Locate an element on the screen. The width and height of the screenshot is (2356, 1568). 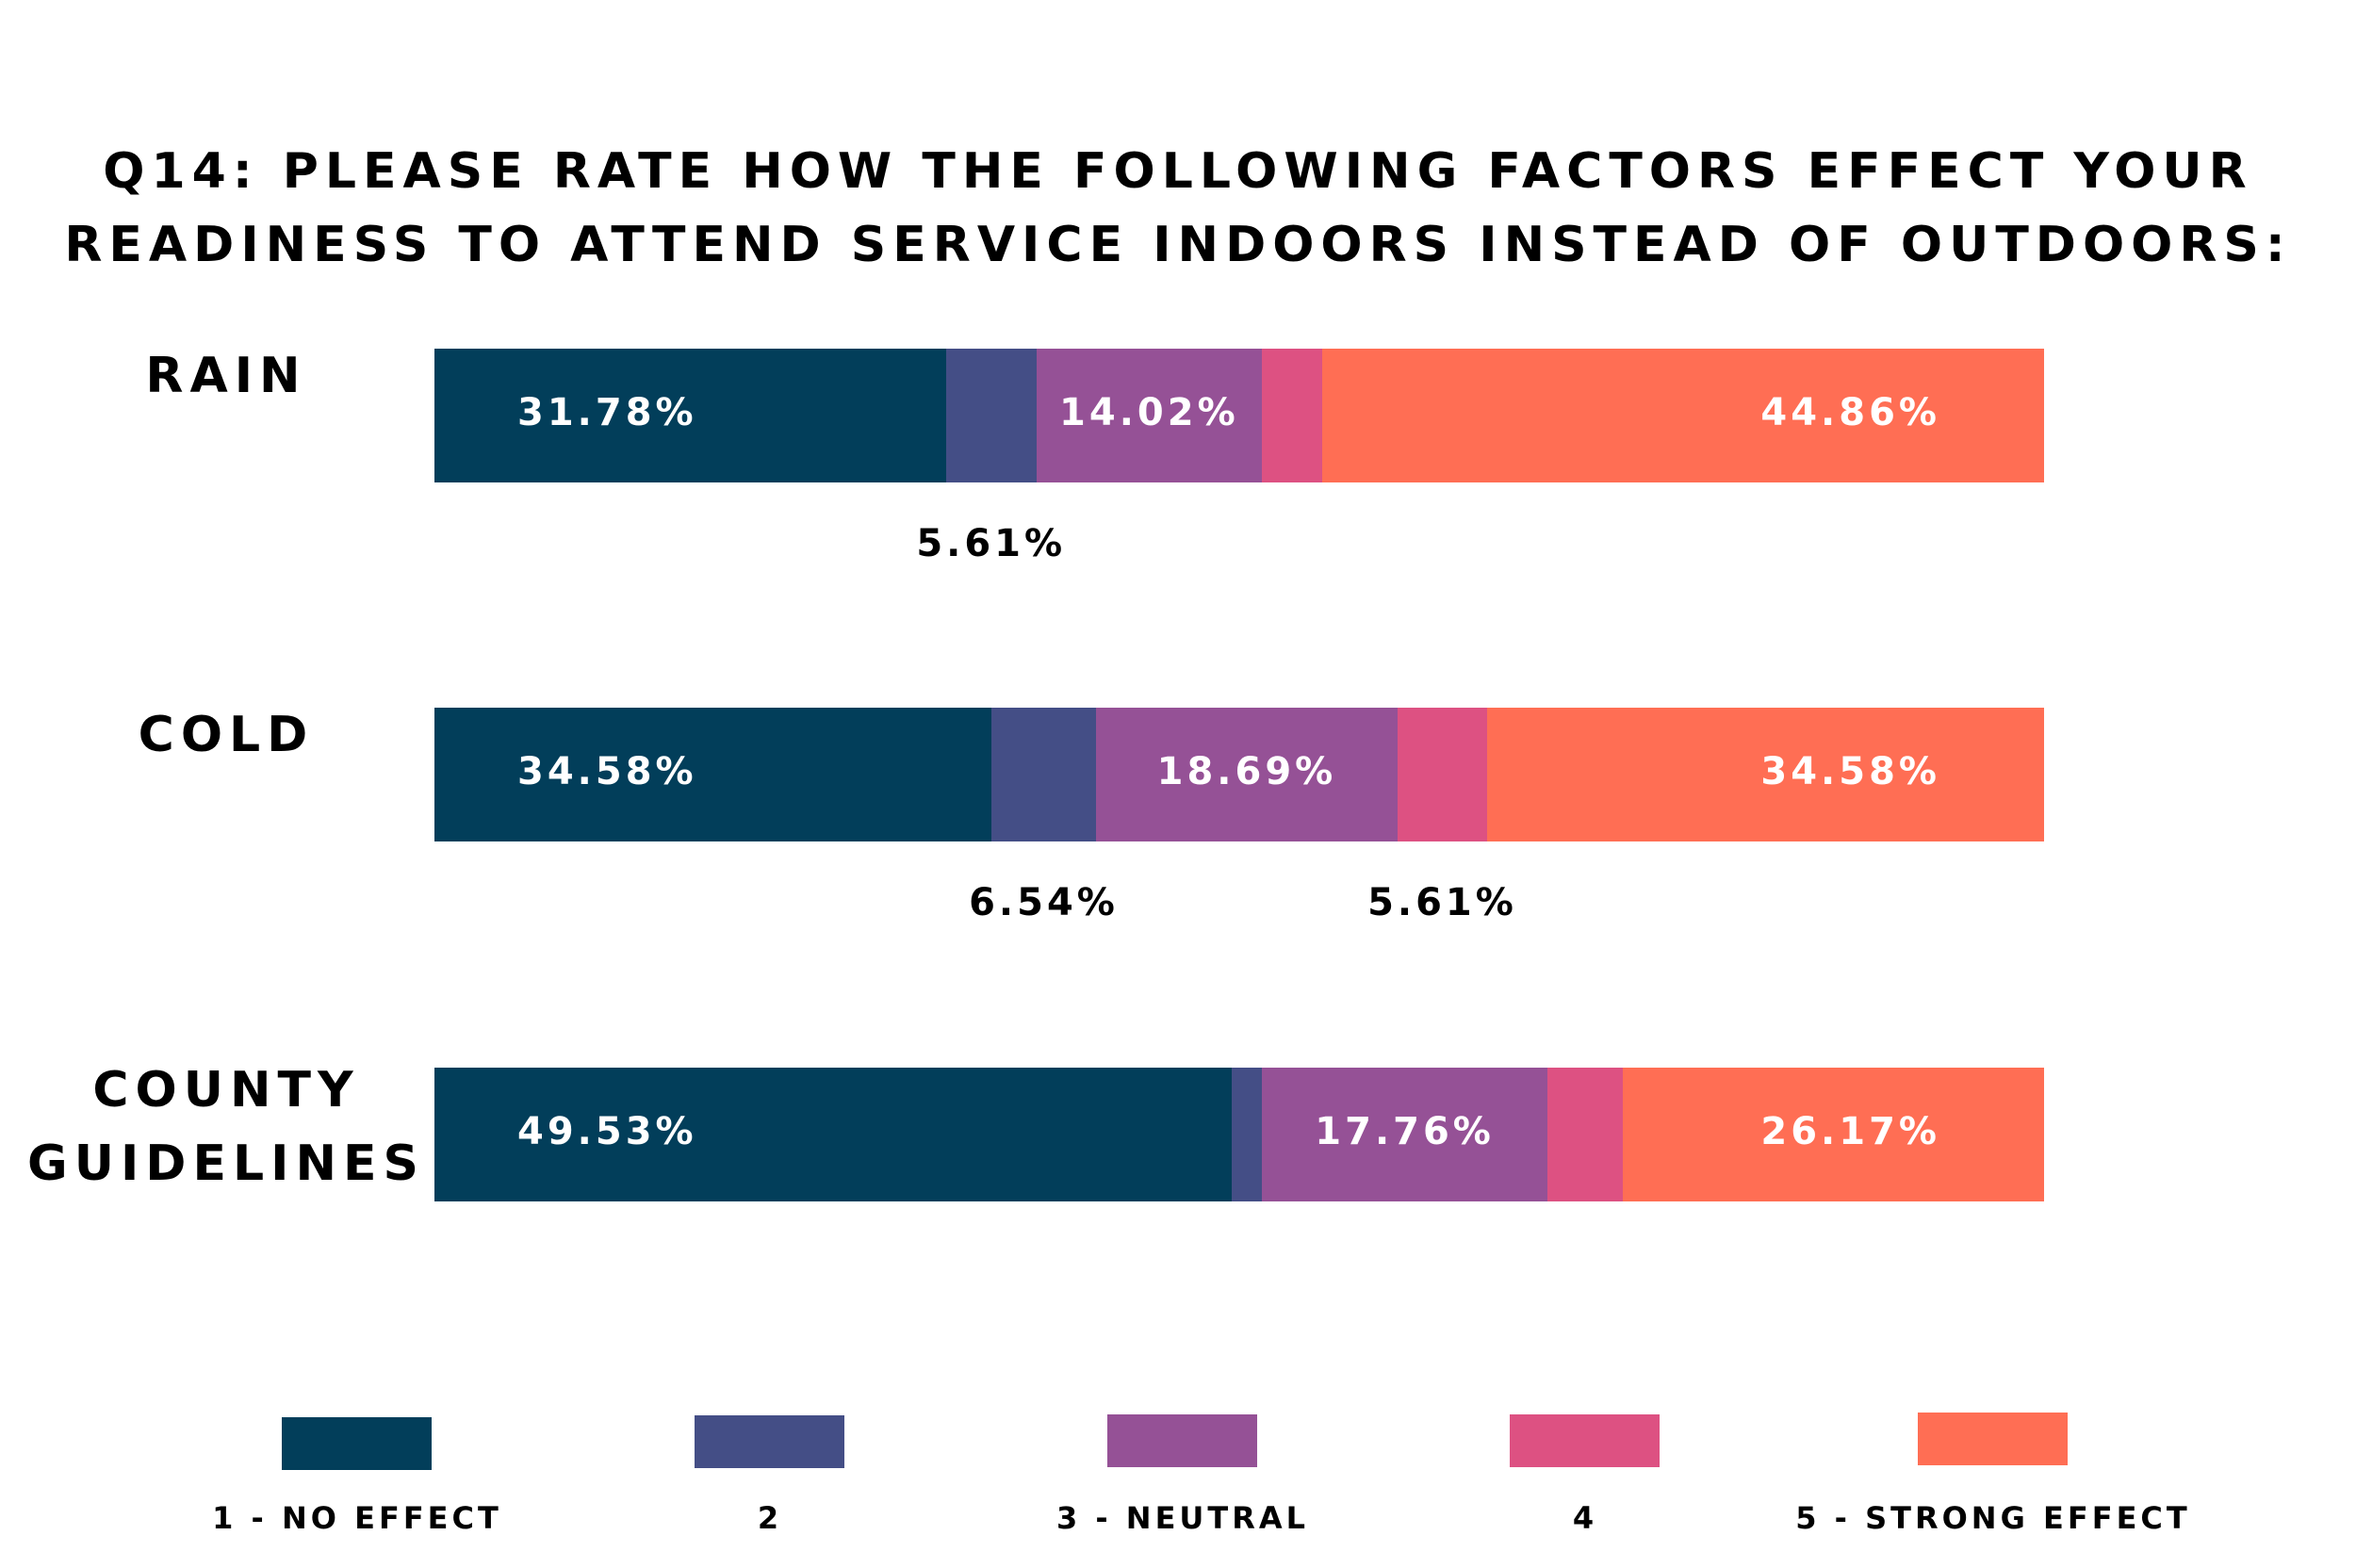
bar-rain: 31.78% 14.02% 44.86% is located at coordinates (1239, 415).